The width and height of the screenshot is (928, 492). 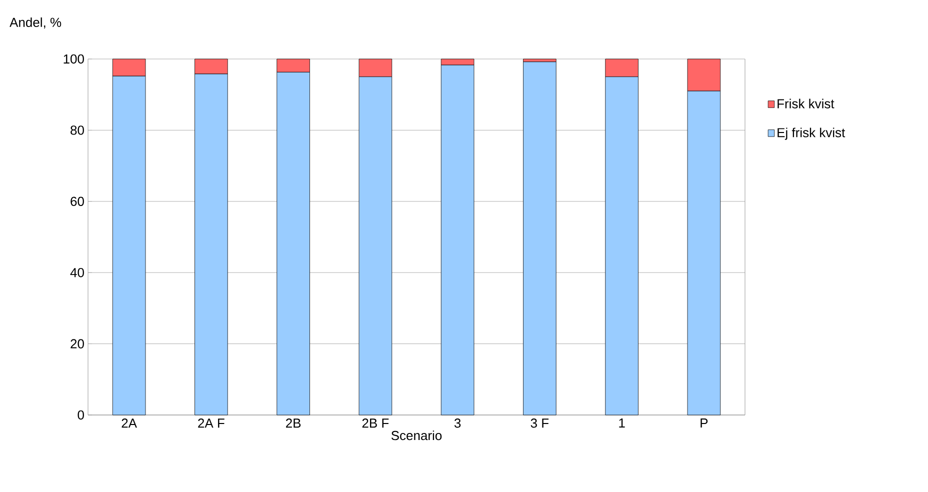 What do you see at coordinates (129, 423) in the screenshot?
I see `x-tick-label: 2A` at bounding box center [129, 423].